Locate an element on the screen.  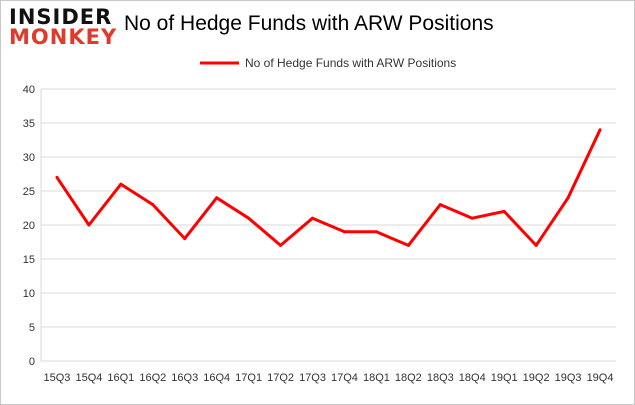
y-tick-label: 25 is located at coordinates (29, 192).